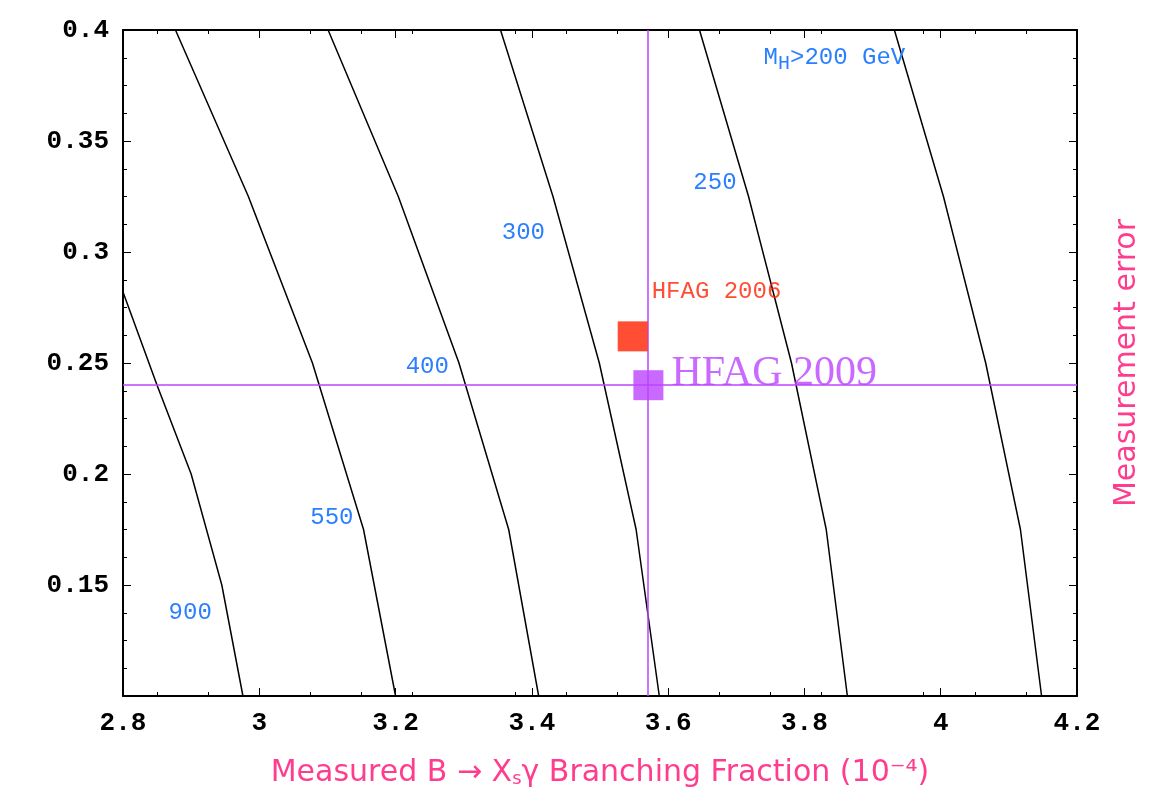 The height and width of the screenshot is (804, 1160). What do you see at coordinates (715, 182) in the screenshot?
I see `series-label: 250` at bounding box center [715, 182].